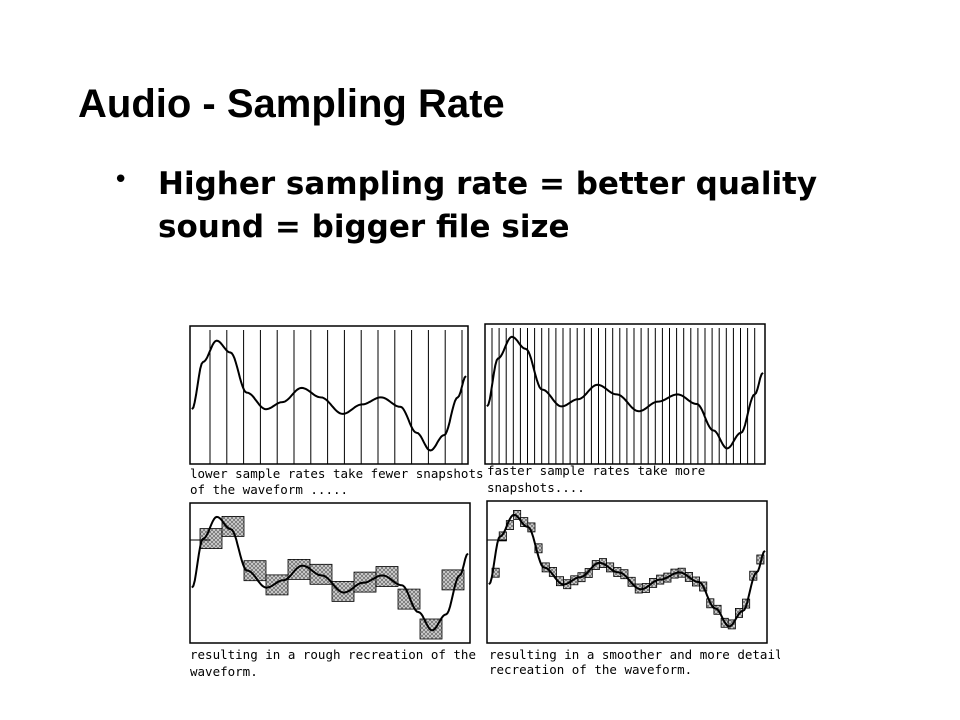  What do you see at coordinates (291, 104) in the screenshot?
I see `slide-title: Audio - Sampling Rate` at bounding box center [291, 104].